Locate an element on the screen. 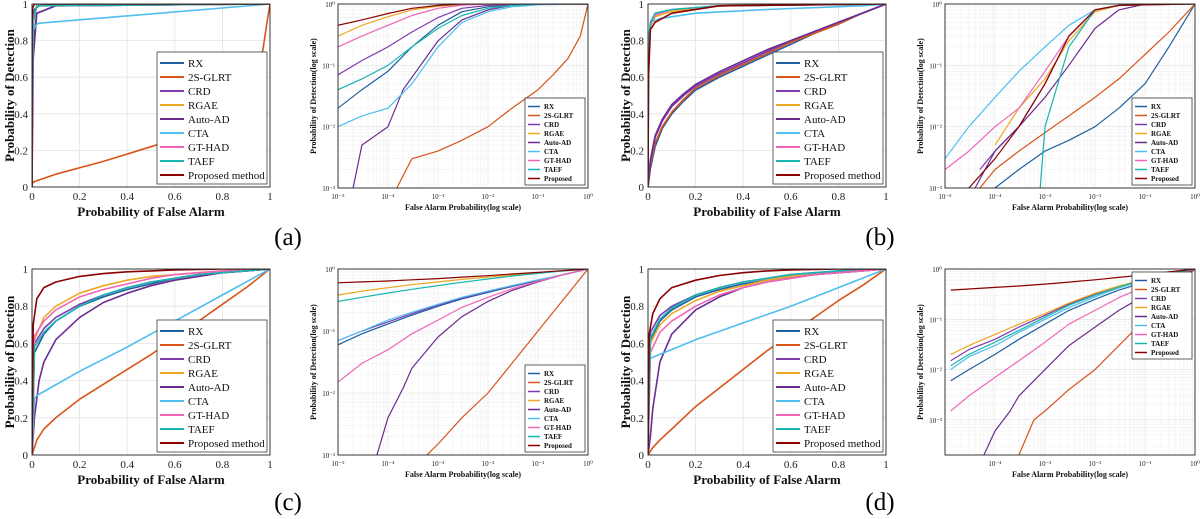  series-line-auto-ad is located at coordinates (1084, 96).